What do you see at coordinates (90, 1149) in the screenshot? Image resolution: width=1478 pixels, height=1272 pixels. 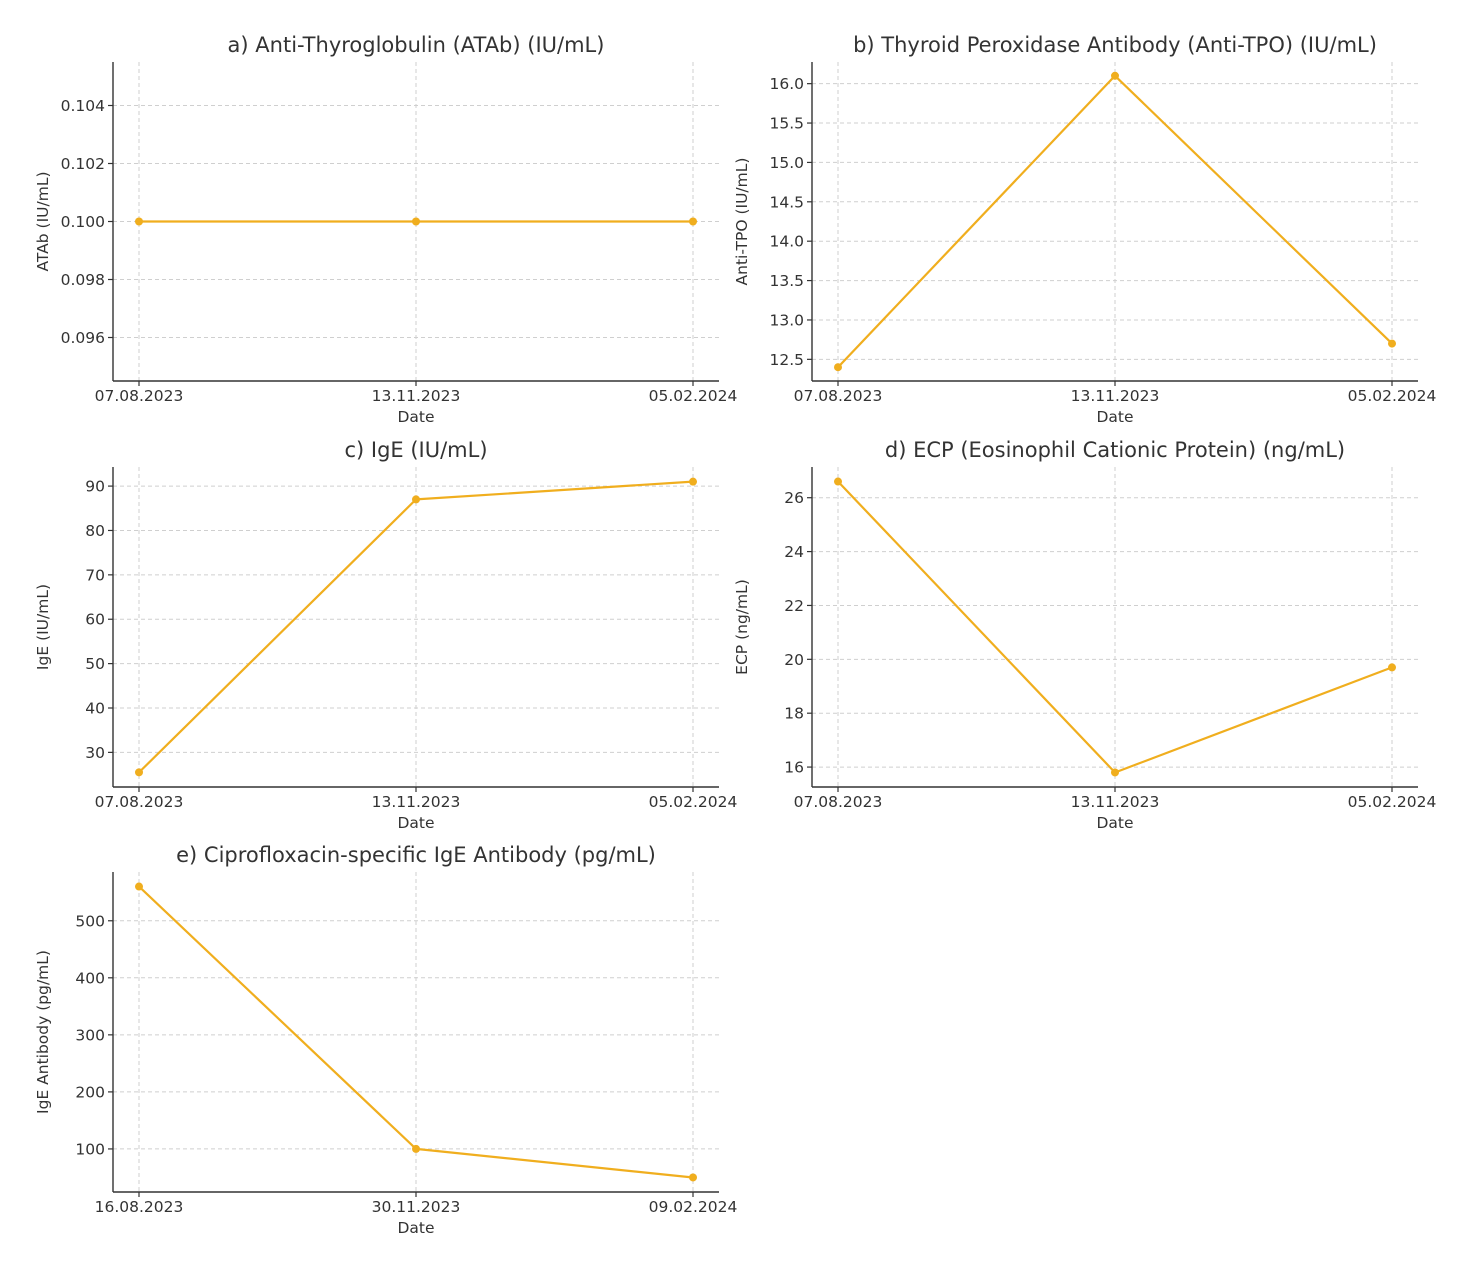 I see `y-tick-label: 100` at bounding box center [90, 1149].